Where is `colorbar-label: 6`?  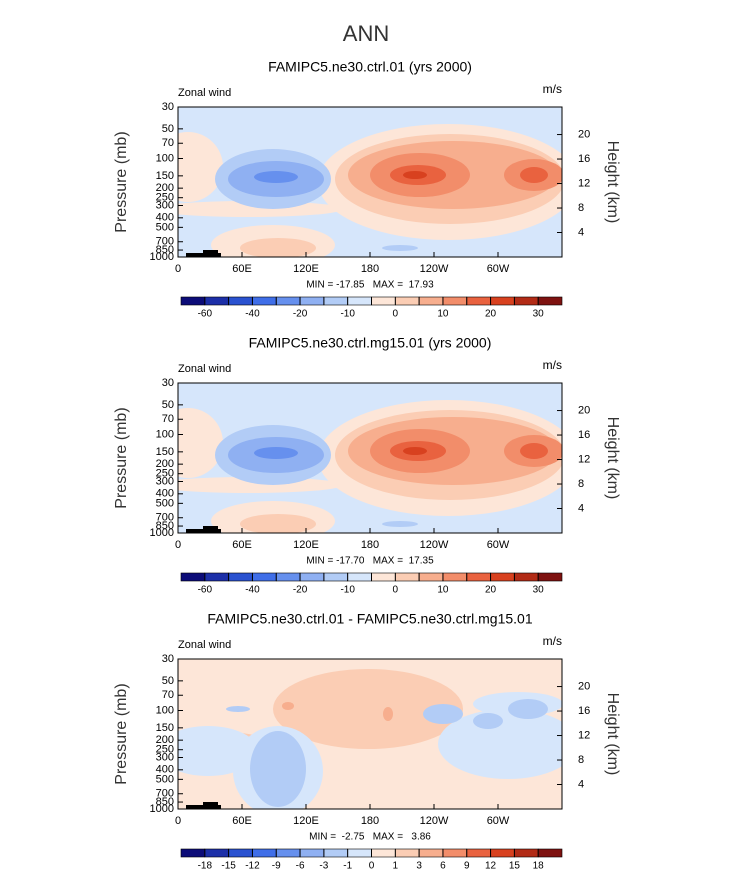 colorbar-label: 6 is located at coordinates (443, 866).